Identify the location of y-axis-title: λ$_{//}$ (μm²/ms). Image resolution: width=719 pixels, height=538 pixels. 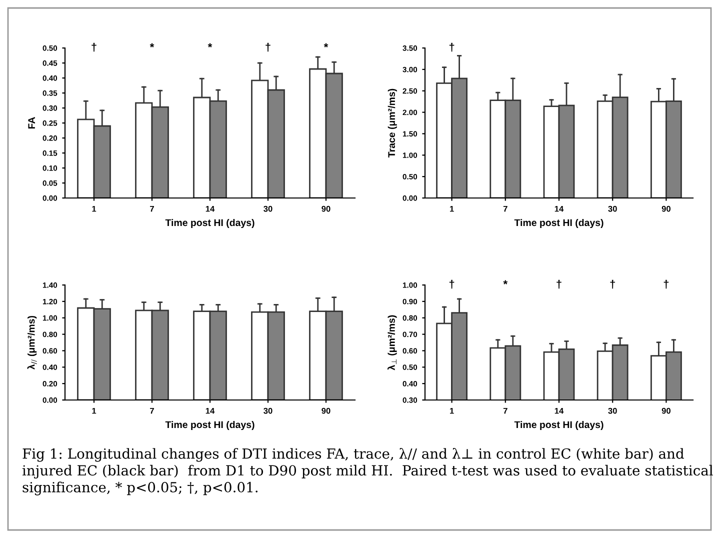
(32, 343).